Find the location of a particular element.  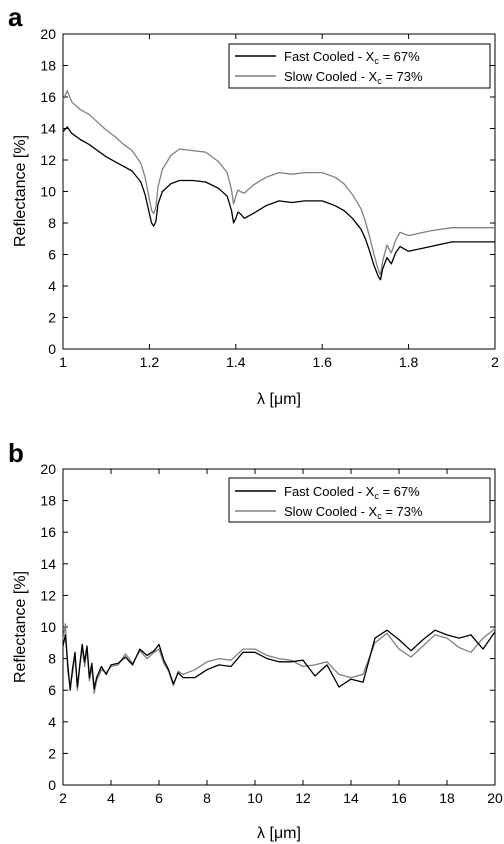

x-tick-label-b: 12 is located at coordinates (303, 798).